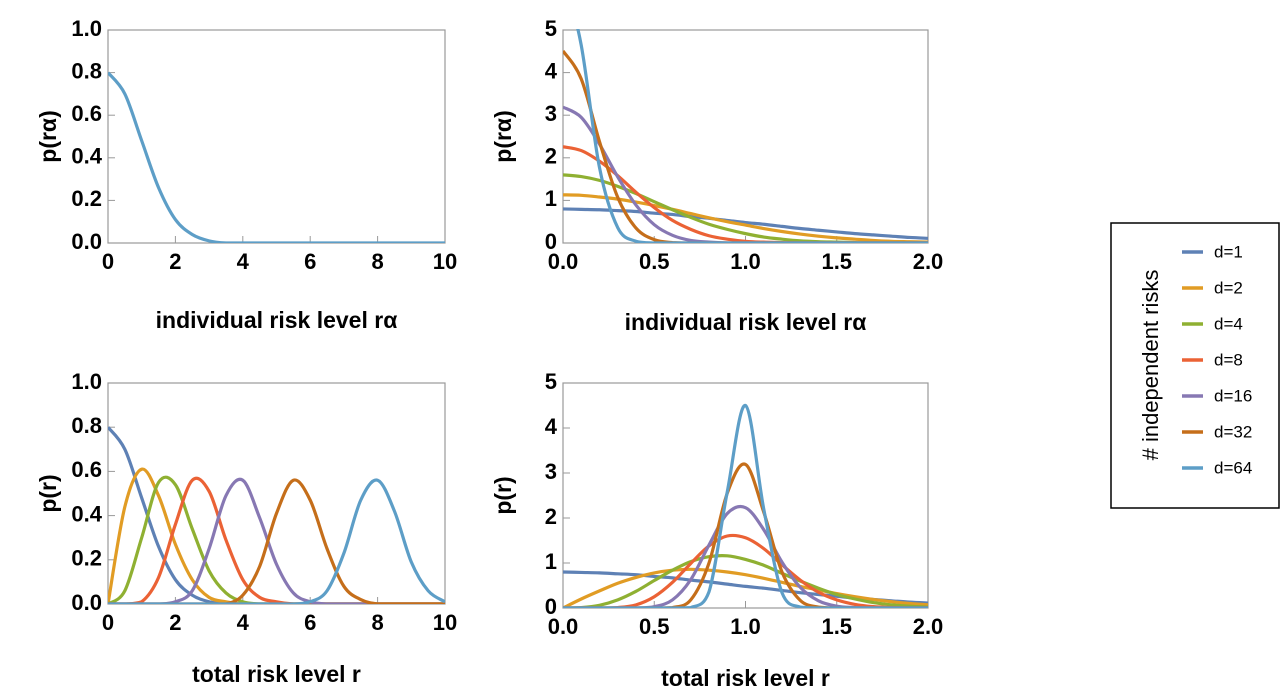  Describe the element at coordinates (1233, 395) in the screenshot. I see `legend-label: d=16` at that location.